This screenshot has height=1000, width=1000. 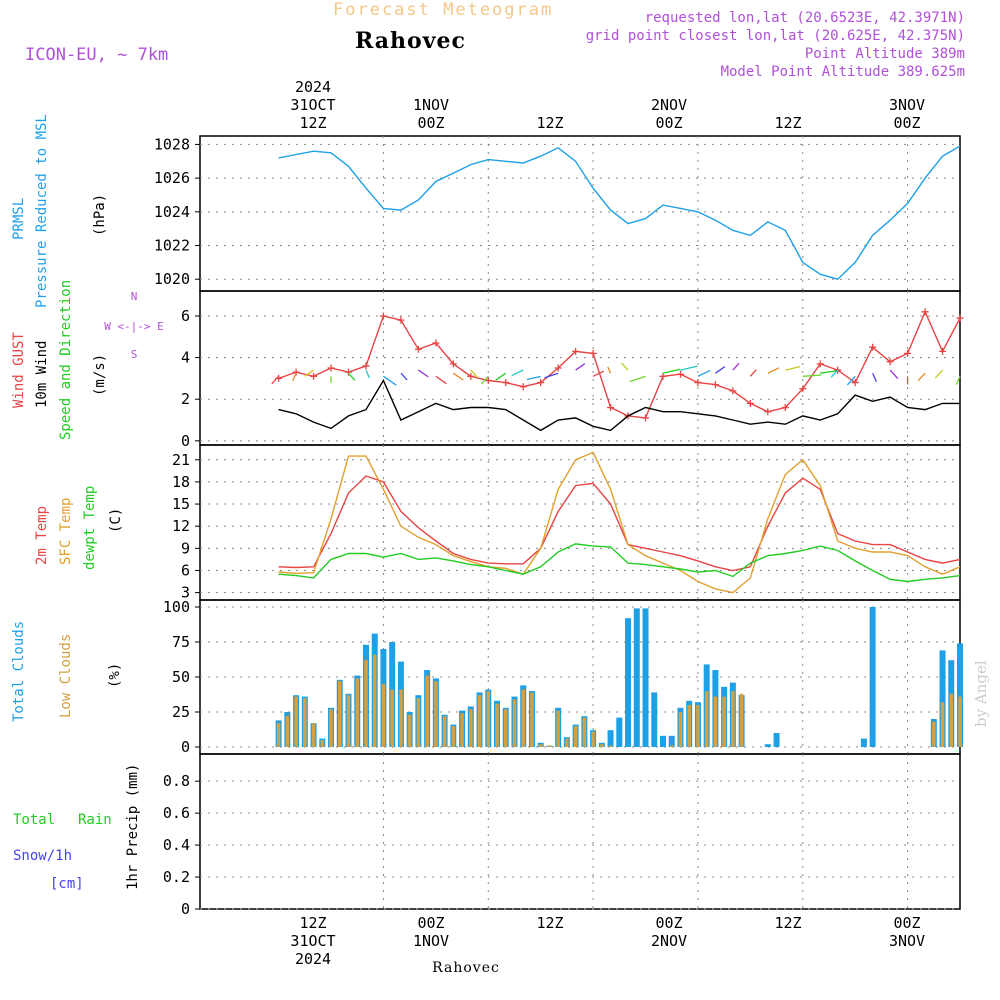 I want to click on cloud-unit-label: (%), so click(x=115, y=675).